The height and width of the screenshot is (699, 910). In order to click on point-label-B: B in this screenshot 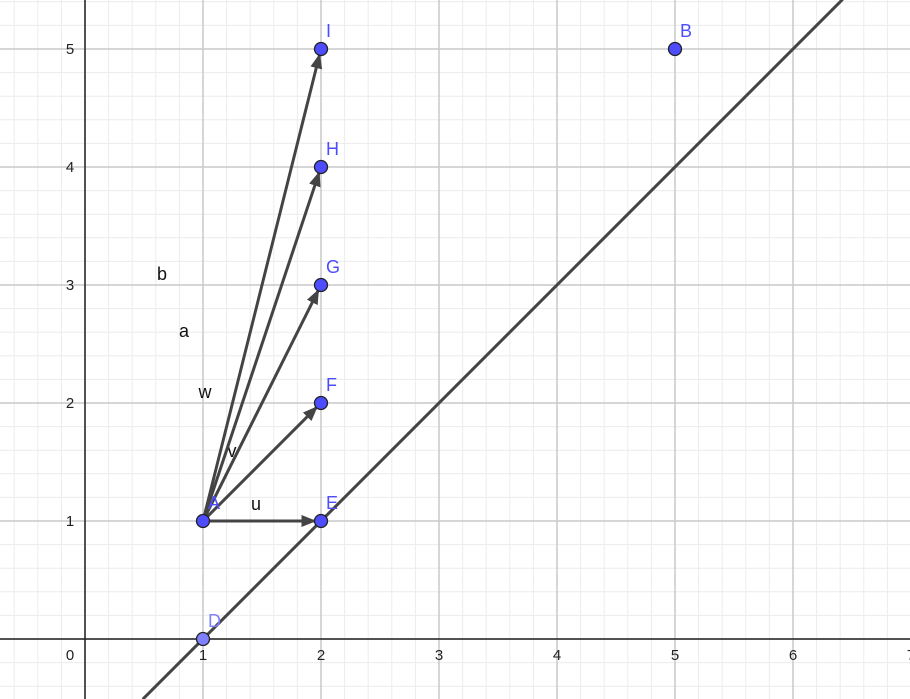, I will do `click(686, 31)`.